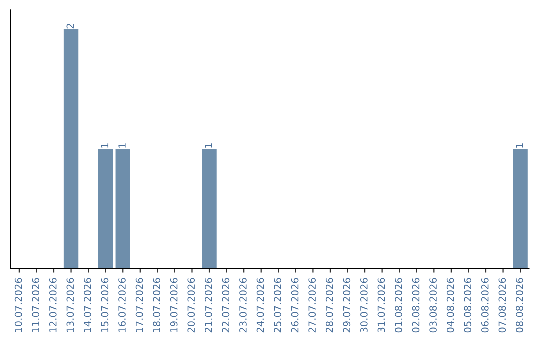 This screenshot has width=540, height=340. Describe the element at coordinates (382, 305) in the screenshot. I see `x-tick-label: 31.07.2026` at that location.